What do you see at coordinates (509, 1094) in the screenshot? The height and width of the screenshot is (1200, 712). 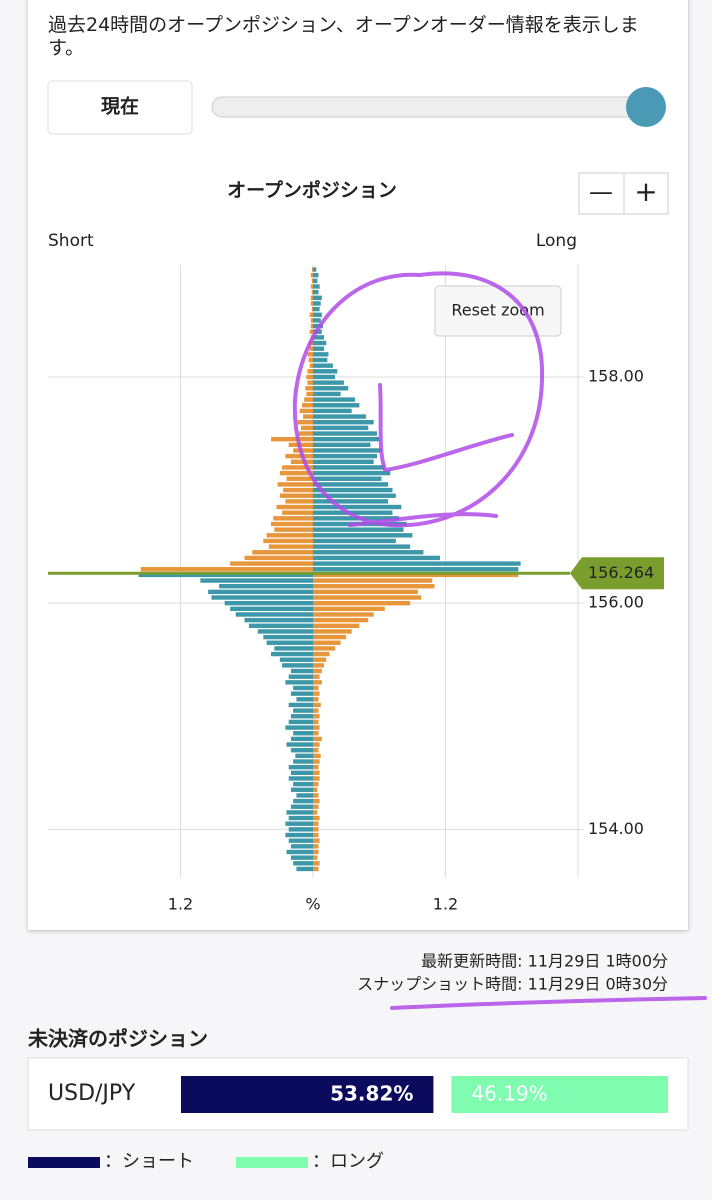 I see `position-label: 46.19%` at bounding box center [509, 1094].